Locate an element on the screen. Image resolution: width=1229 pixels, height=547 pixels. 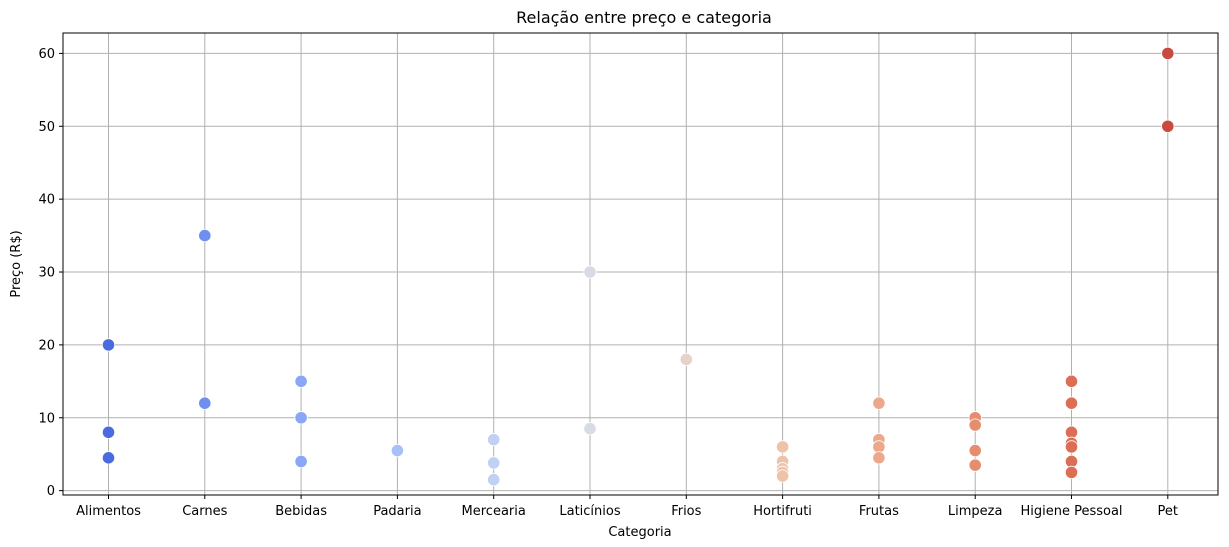
y-axis-label: Preço (R$) is located at coordinates (16, 263).